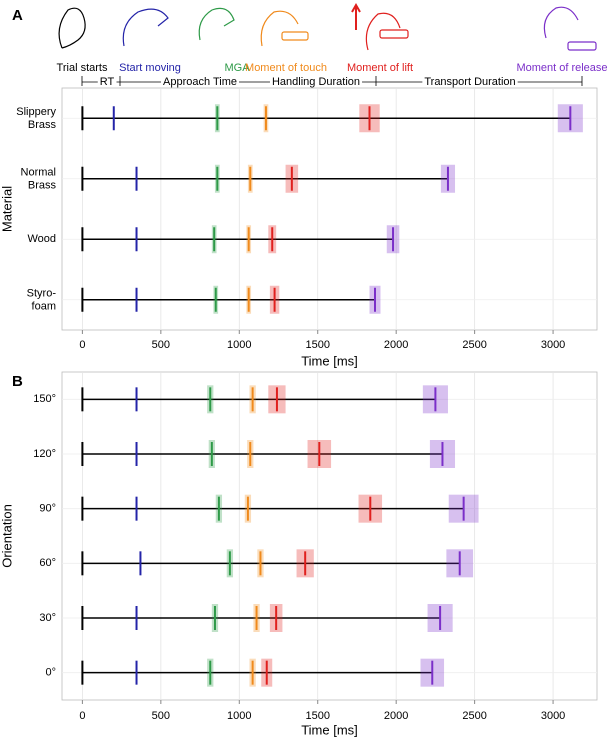 The width and height of the screenshot is (611, 743). What do you see at coordinates (7, 209) in the screenshot?
I see `y-axis-title: Material` at bounding box center [7, 209].